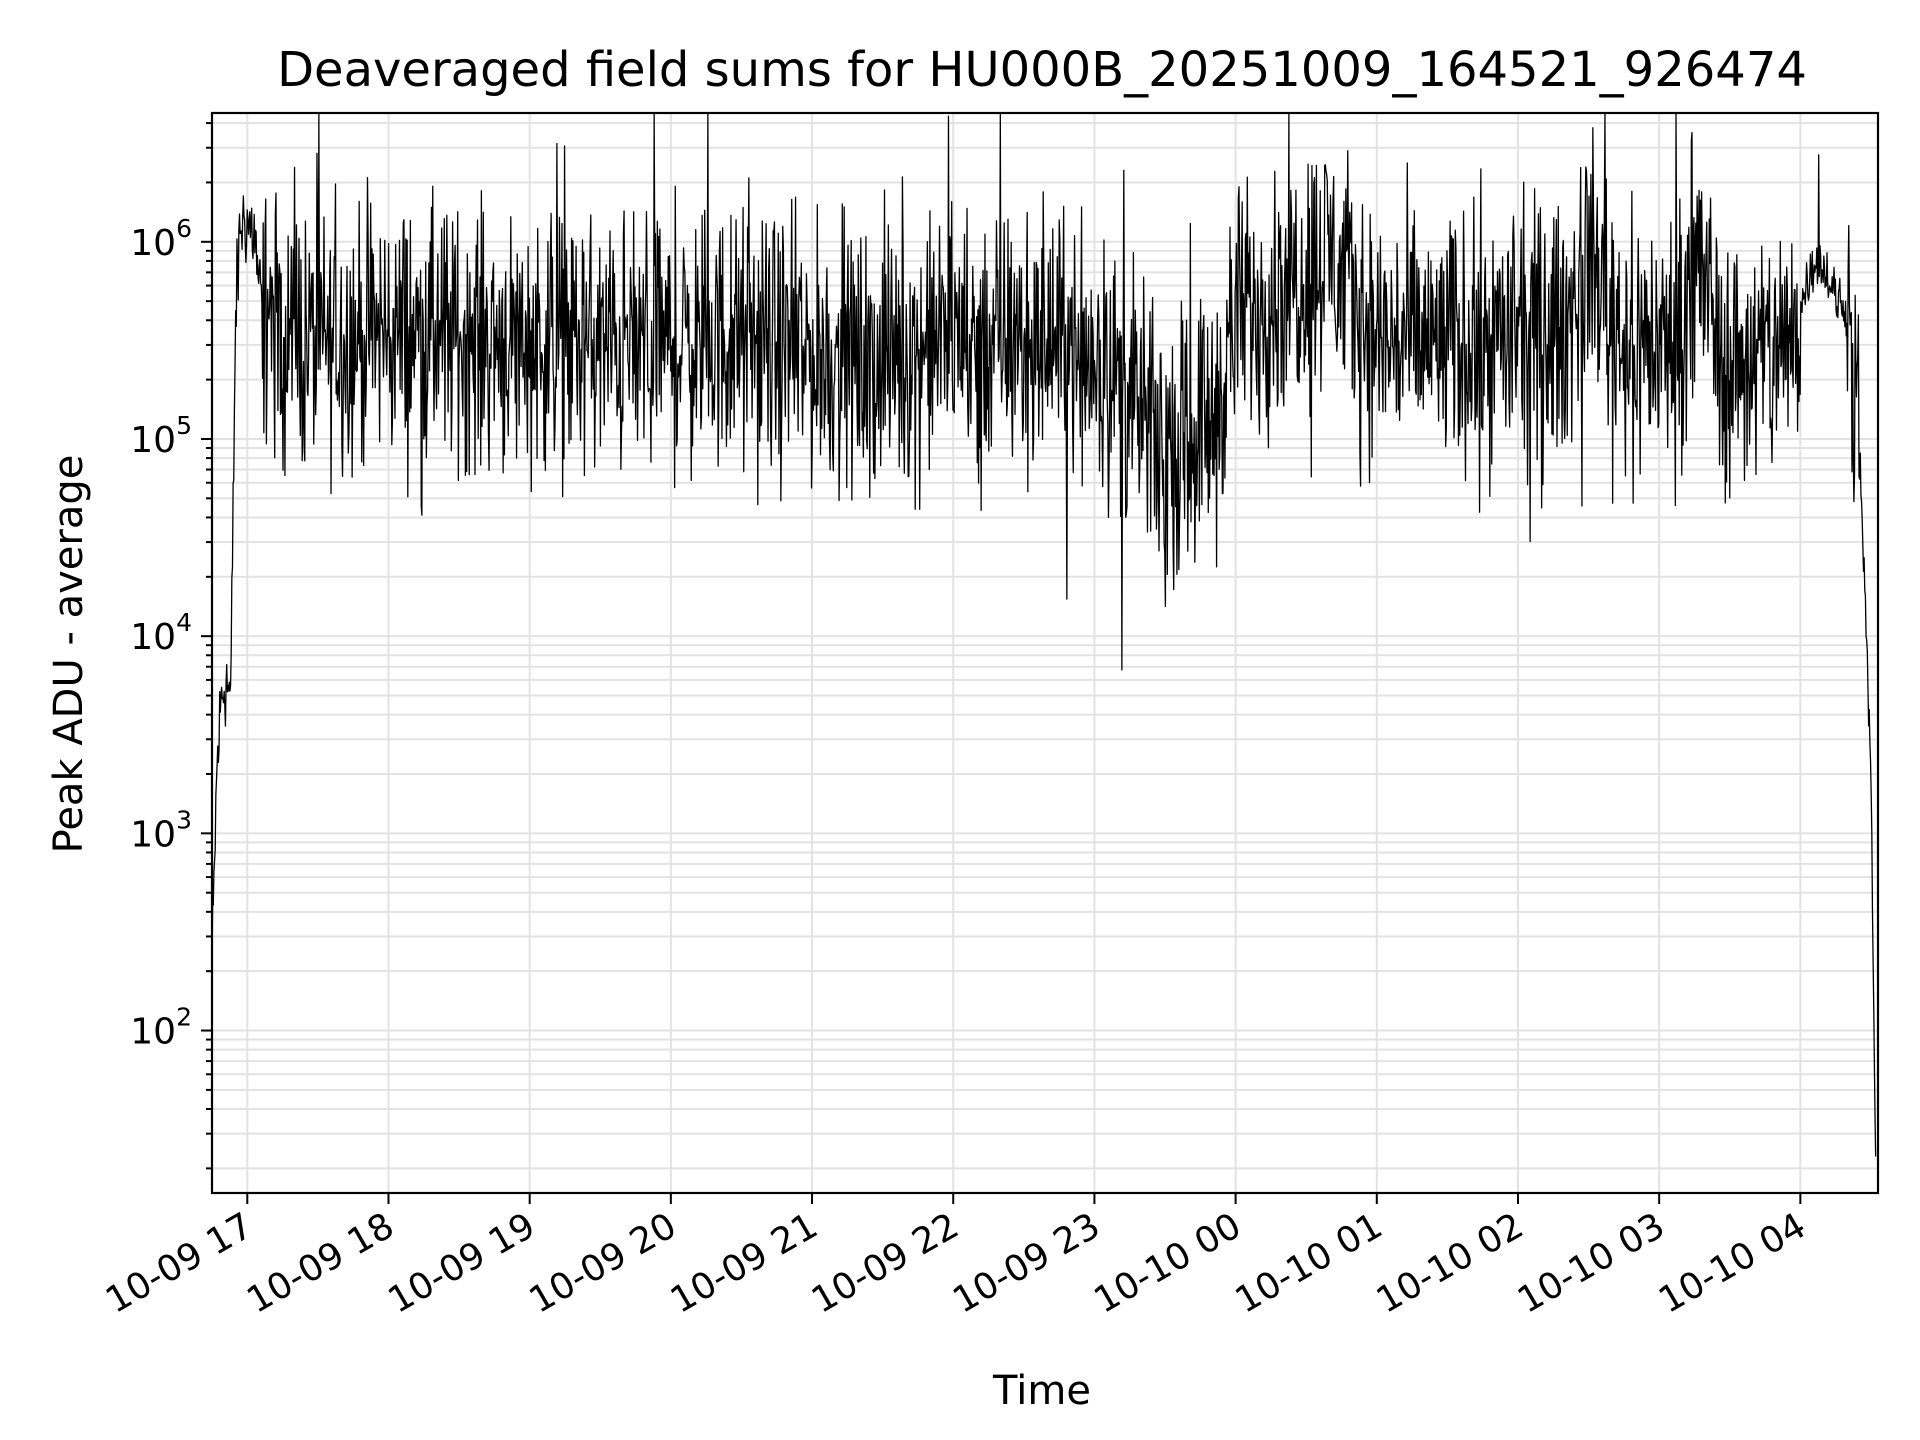  What do you see at coordinates (184, 1017) in the screenshot?
I see `y-tick-exponent: 2` at bounding box center [184, 1017].